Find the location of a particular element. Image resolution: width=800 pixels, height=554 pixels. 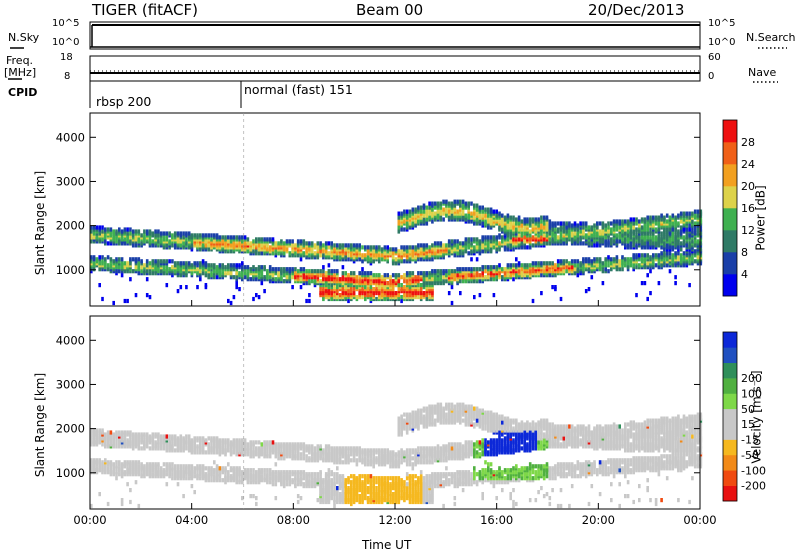

nsky-tick-bottom: 10^0 is located at coordinates (66, 42).